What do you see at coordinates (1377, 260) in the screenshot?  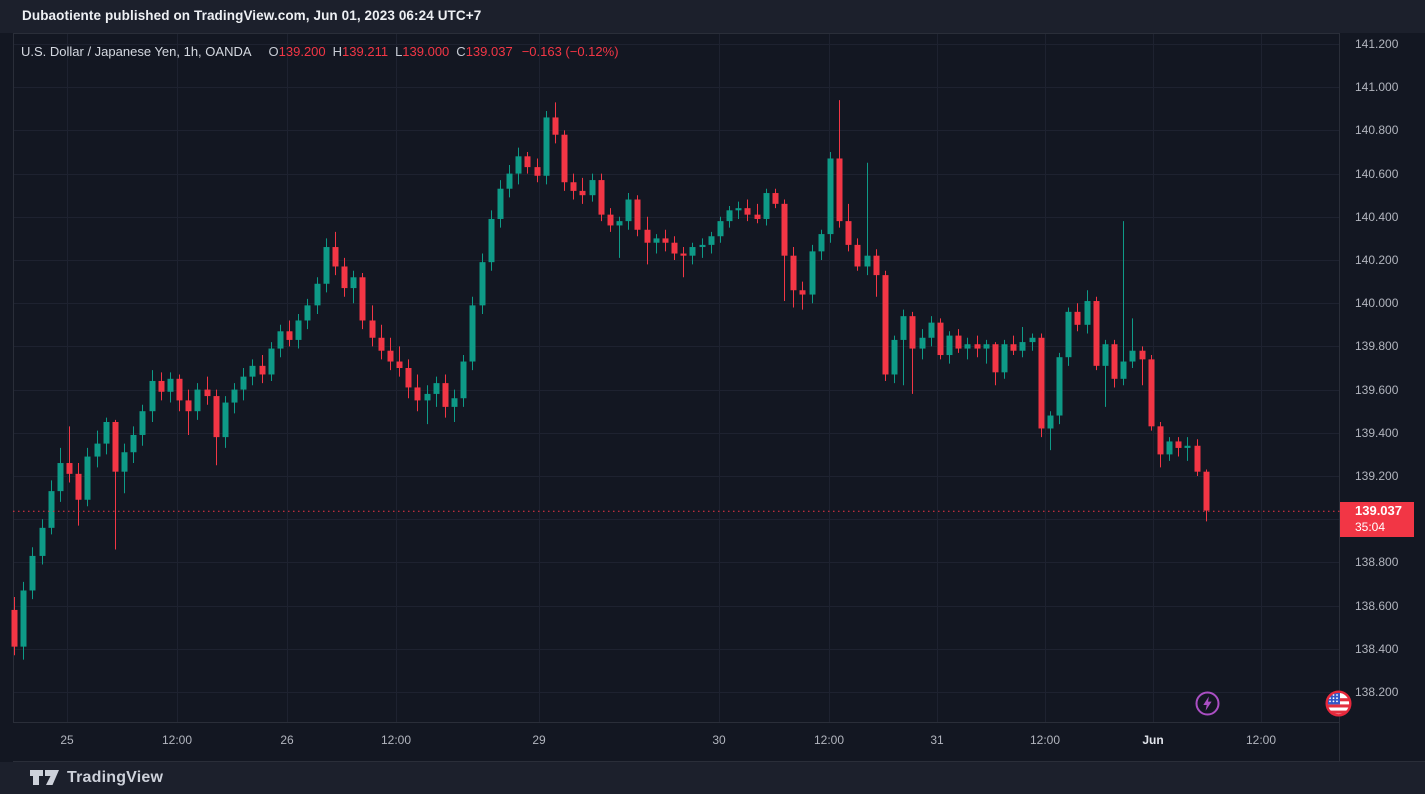 I see `price-scale-label: 140.200` at bounding box center [1377, 260].